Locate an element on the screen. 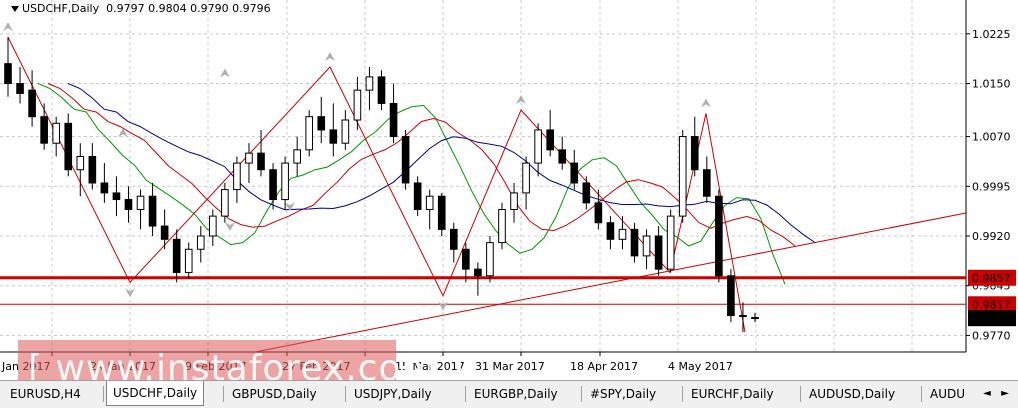  scroll-left-icon: ◄ is located at coordinates (987, 393).